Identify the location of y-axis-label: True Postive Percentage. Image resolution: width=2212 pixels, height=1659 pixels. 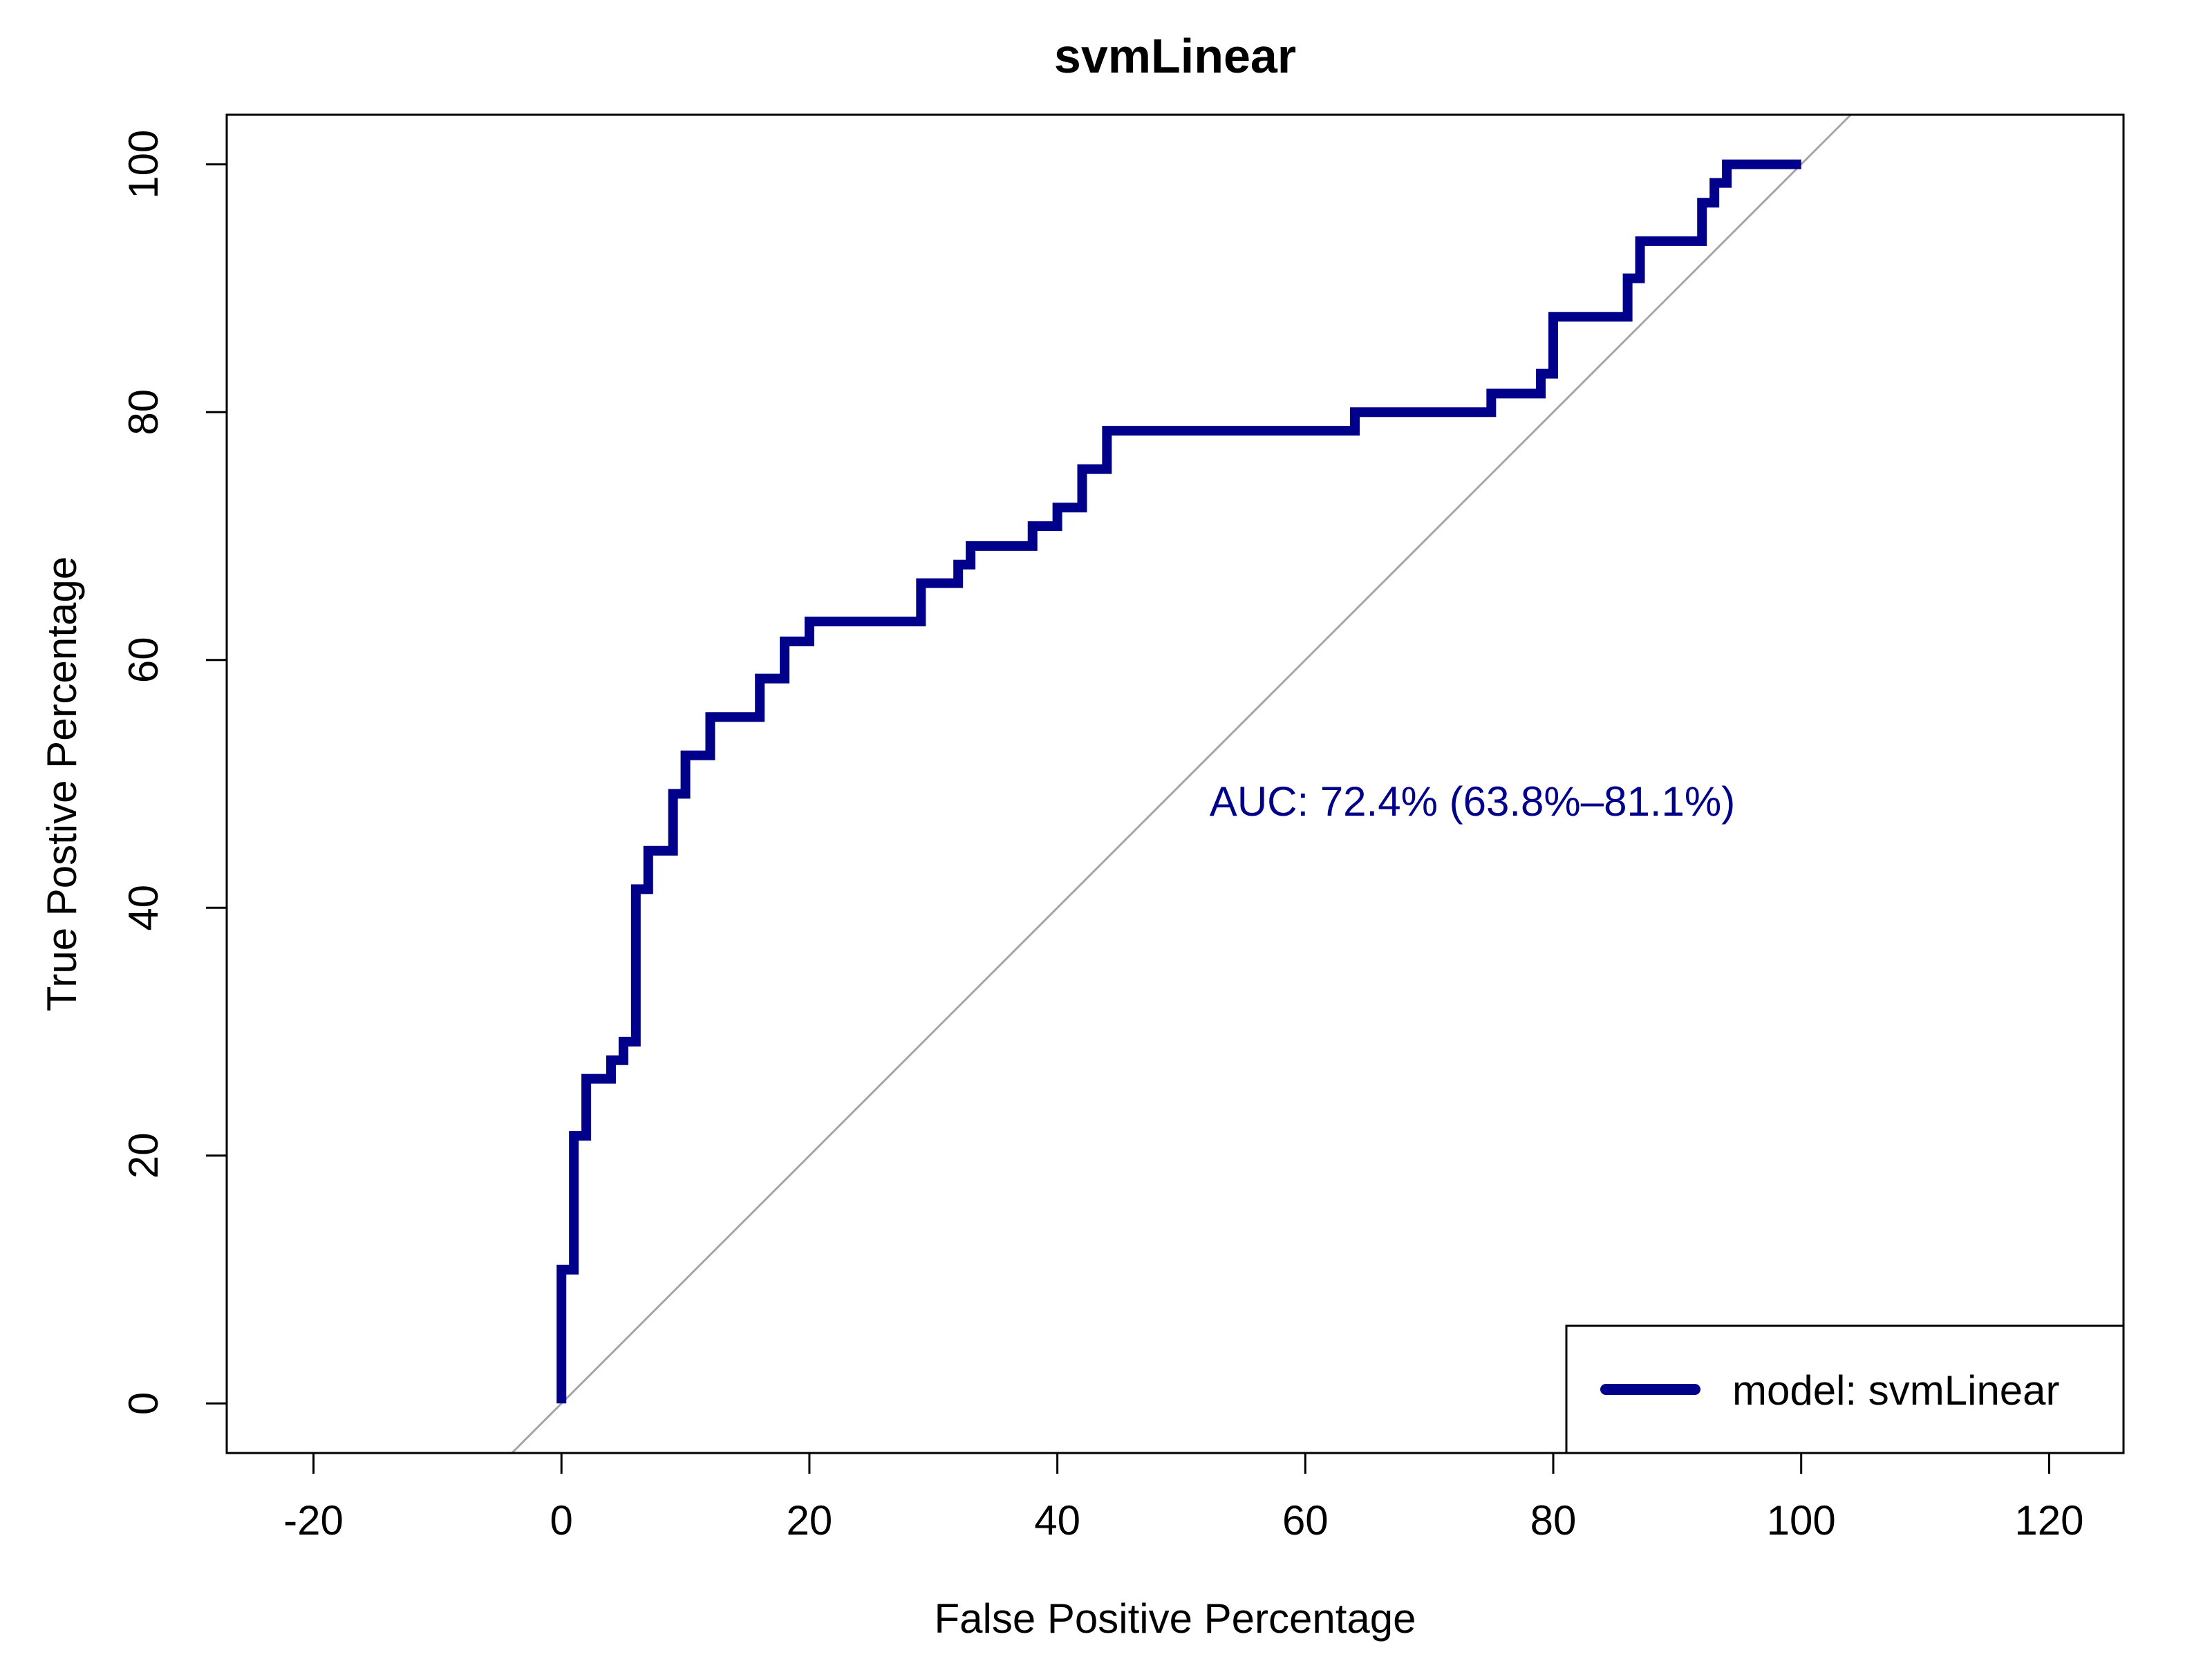
(62, 784).